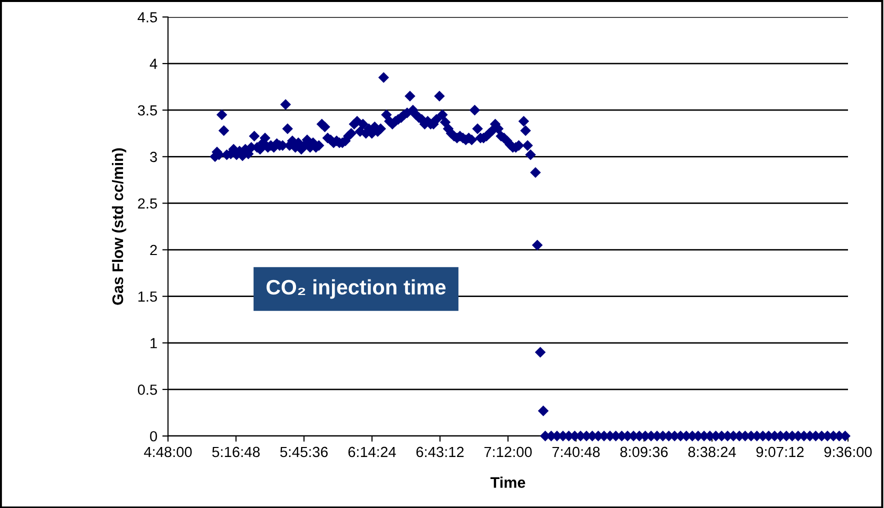 The image size is (884, 508). I want to click on y-tick-label: 3, so click(153, 157).